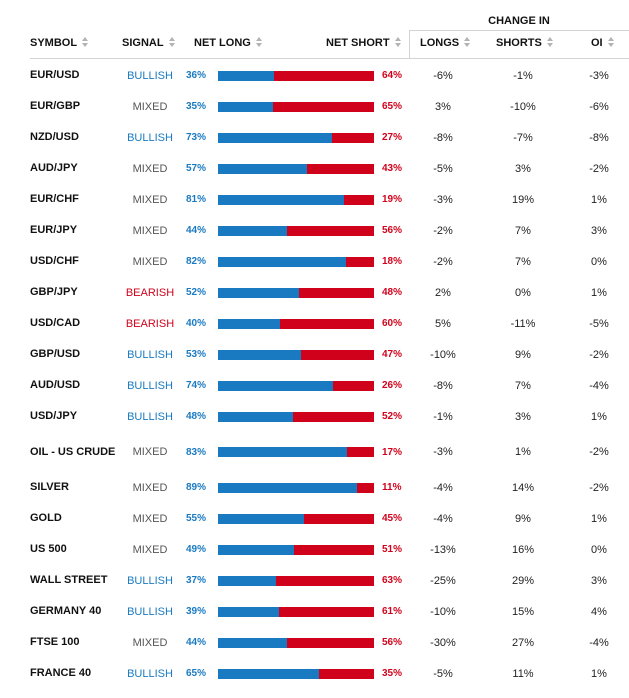  I want to click on table-row: EUR/GBP MIXED 35% 65% 3% -10% -6%, so click(314, 106).